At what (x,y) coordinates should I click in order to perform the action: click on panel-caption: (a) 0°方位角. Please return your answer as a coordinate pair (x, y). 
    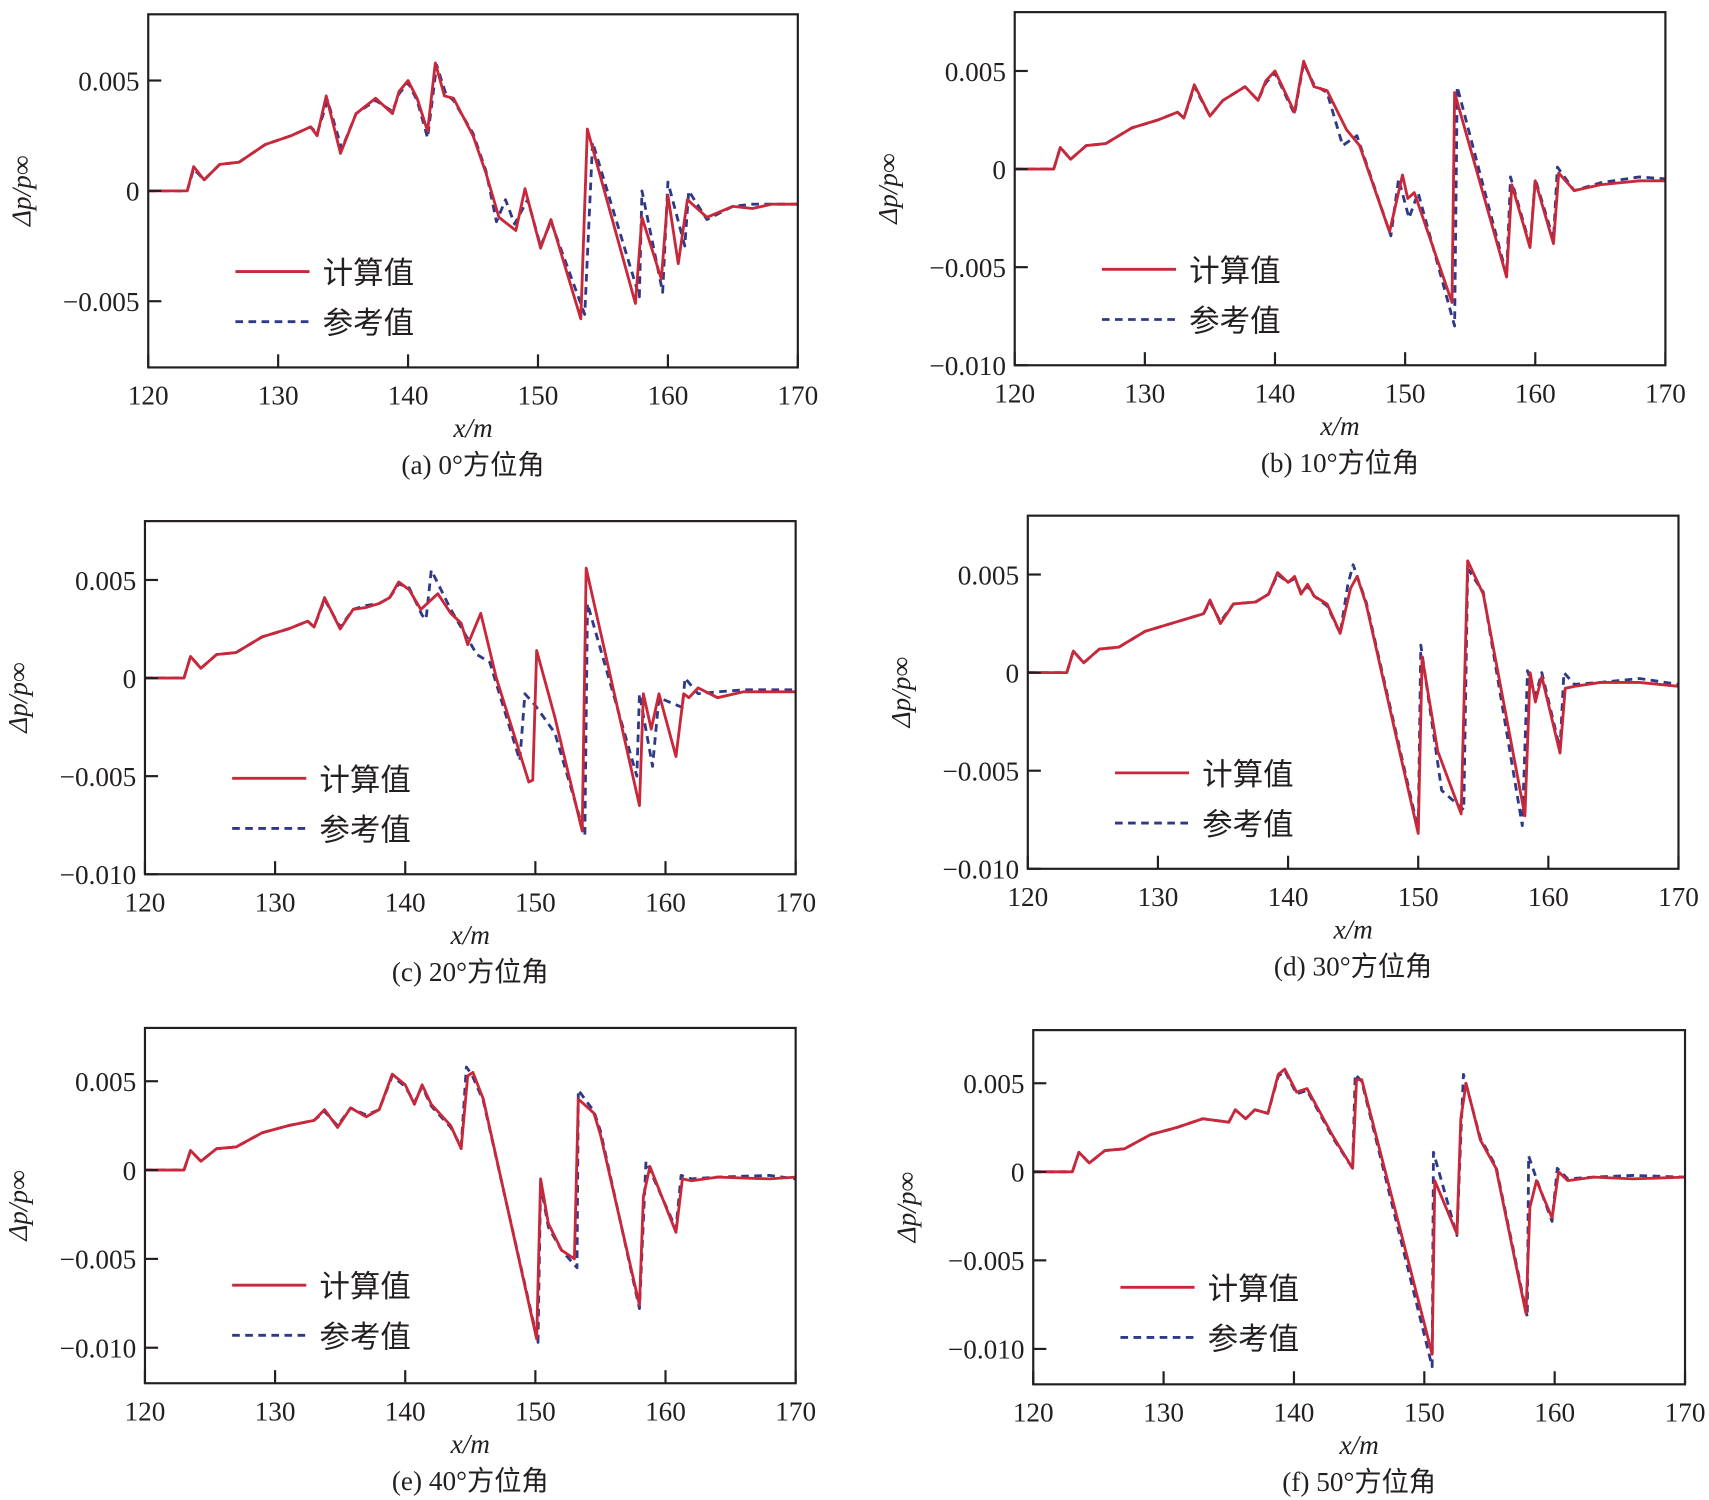
    Looking at the image, I should click on (472, 465).